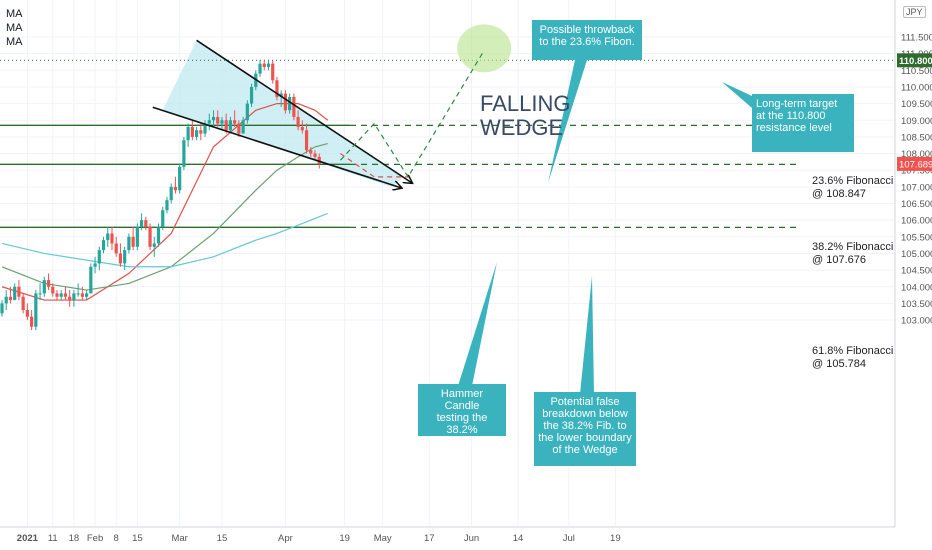  I want to click on time-tick-label: 8, so click(116, 538).